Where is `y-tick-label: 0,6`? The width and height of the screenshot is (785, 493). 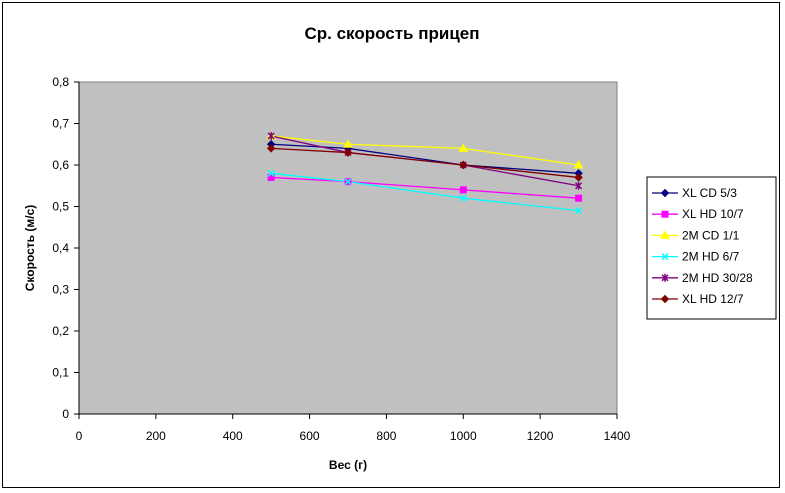 y-tick-label: 0,6 is located at coordinates (60, 165).